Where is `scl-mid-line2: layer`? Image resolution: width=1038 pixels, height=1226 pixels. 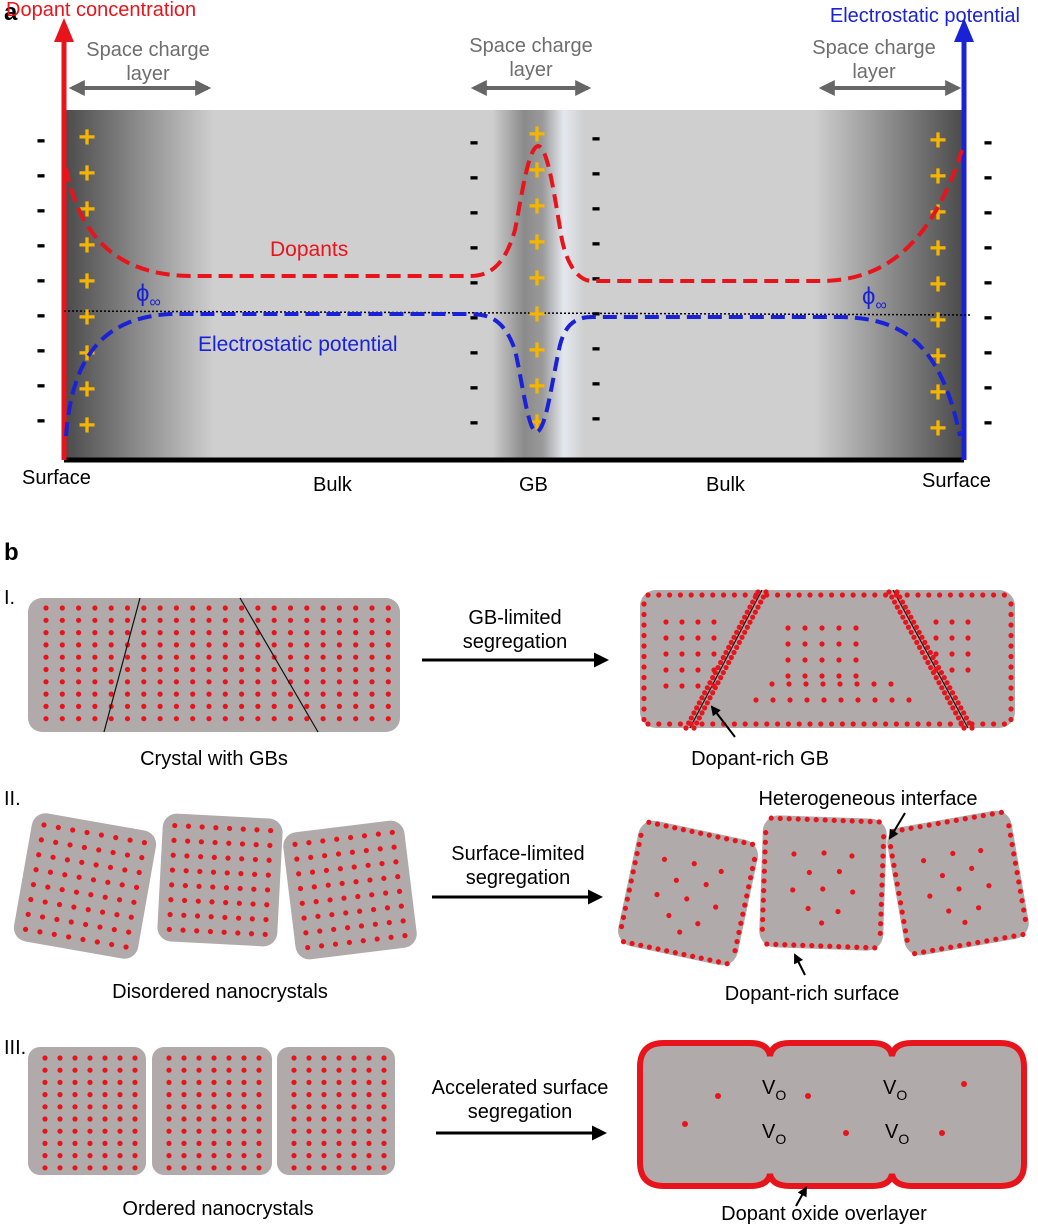 scl-mid-line2: layer is located at coordinates (531, 70).